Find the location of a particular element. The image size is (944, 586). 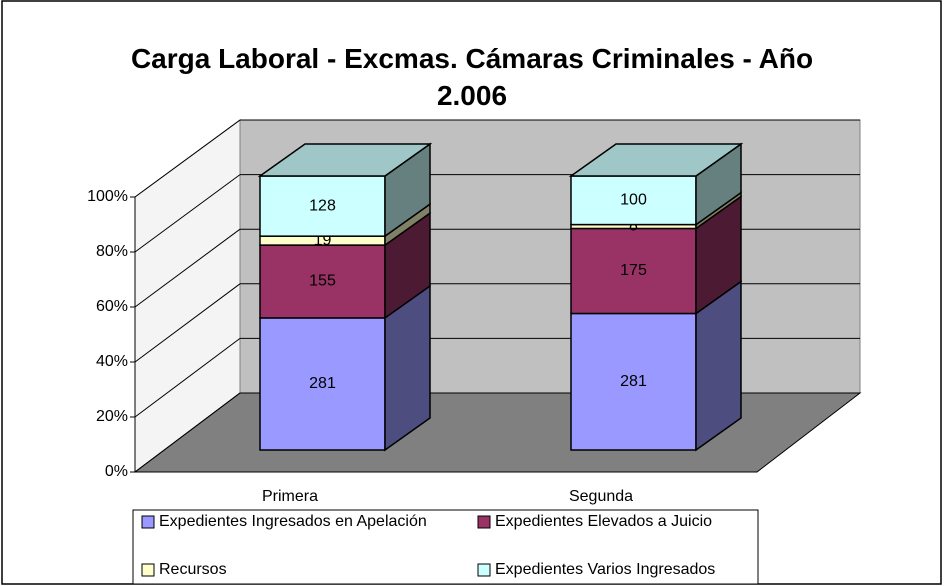

x-tick-label: Primera is located at coordinates (290, 496).